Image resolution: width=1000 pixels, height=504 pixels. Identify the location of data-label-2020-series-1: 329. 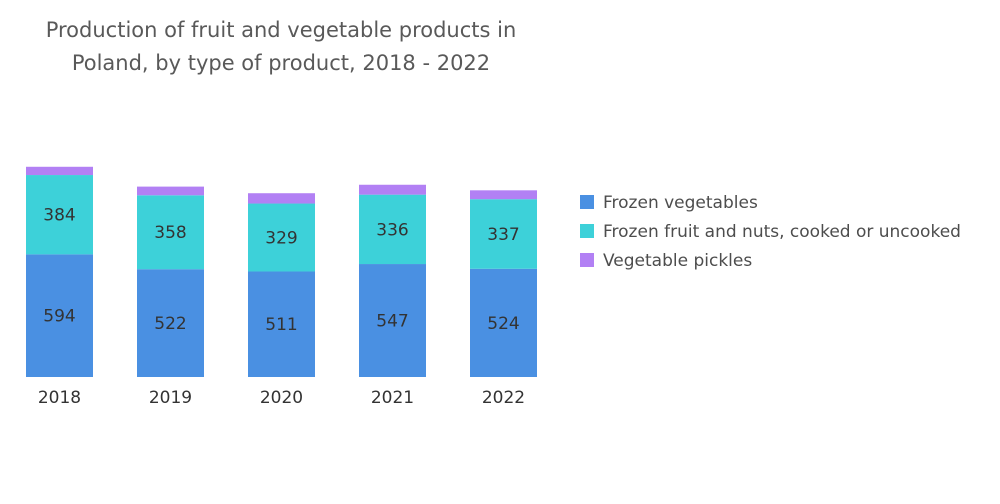
(281, 239).